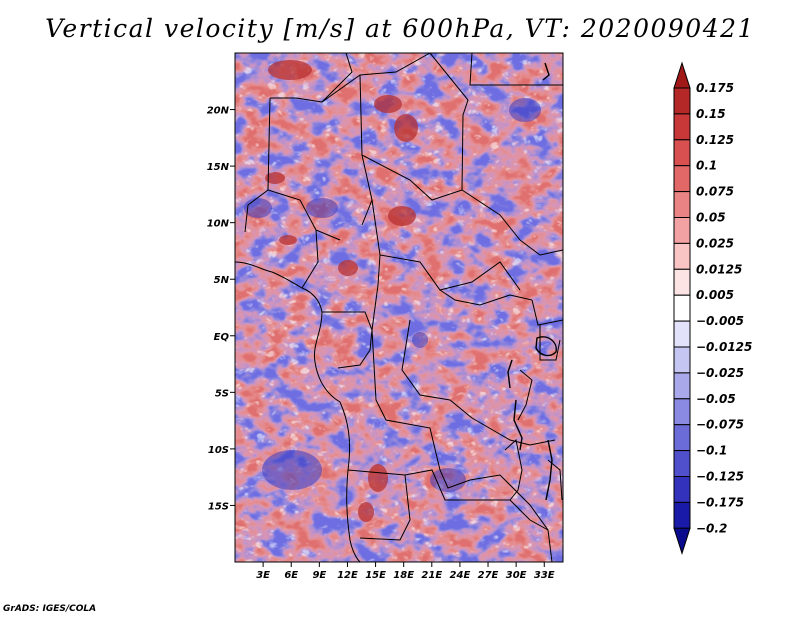 Image resolution: width=800 pixels, height=618 pixels. I want to click on colorbar-label: −0.0125, so click(724, 347).